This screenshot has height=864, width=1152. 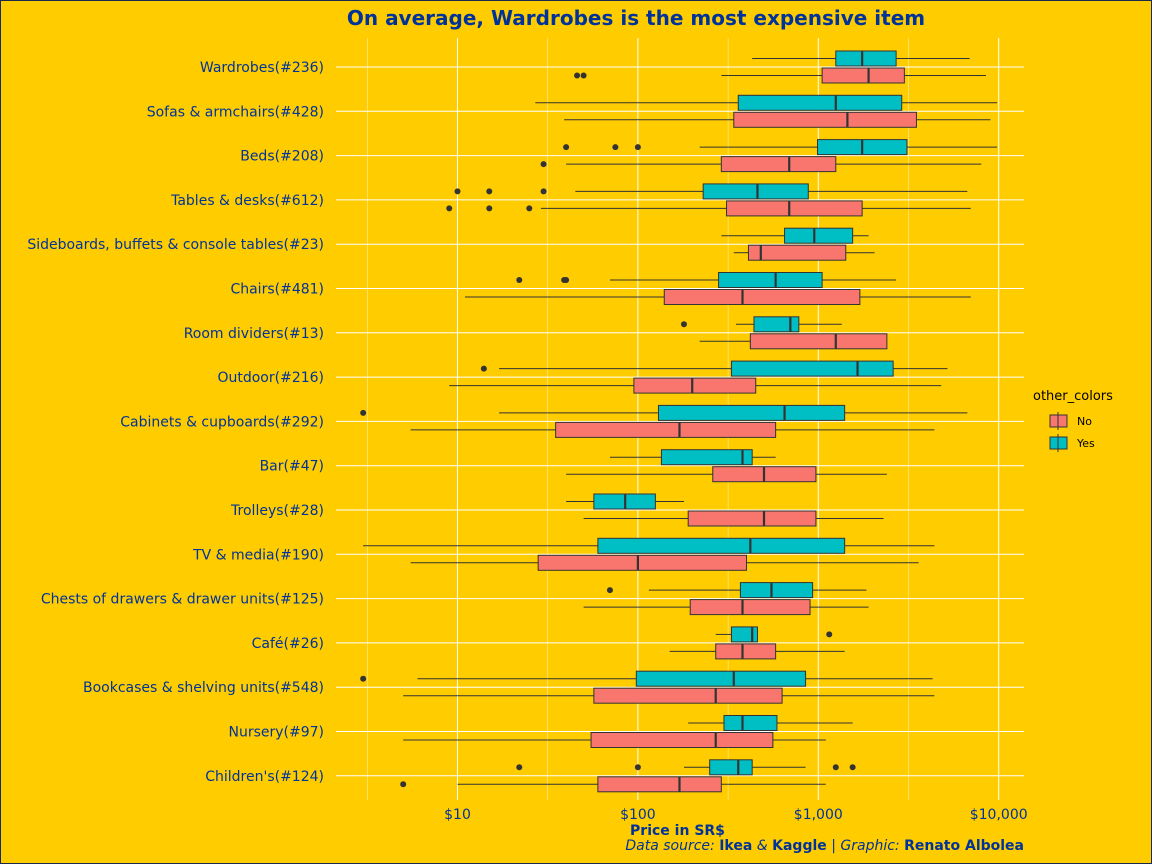 I want to click on caption-graphic-label: Graphic:, so click(x=870, y=846).